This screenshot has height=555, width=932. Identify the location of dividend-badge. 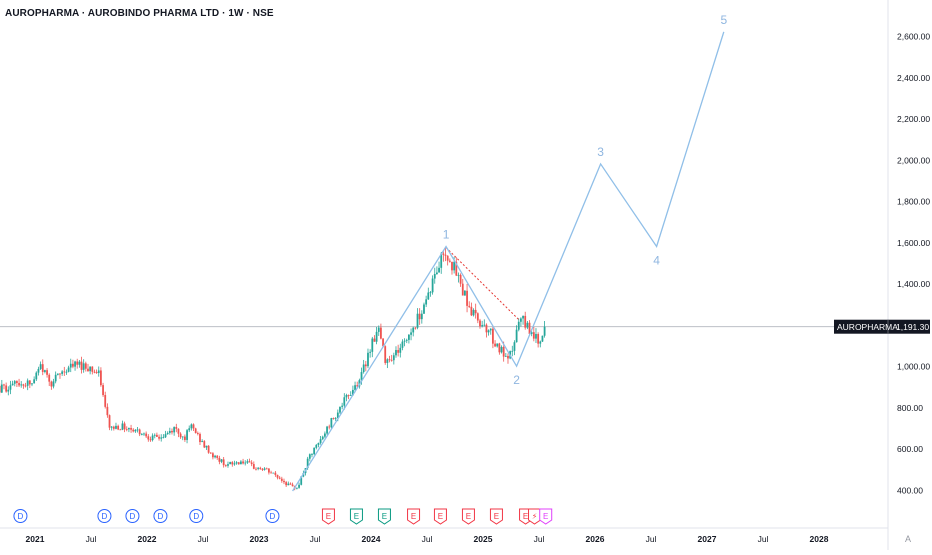
(20, 516).